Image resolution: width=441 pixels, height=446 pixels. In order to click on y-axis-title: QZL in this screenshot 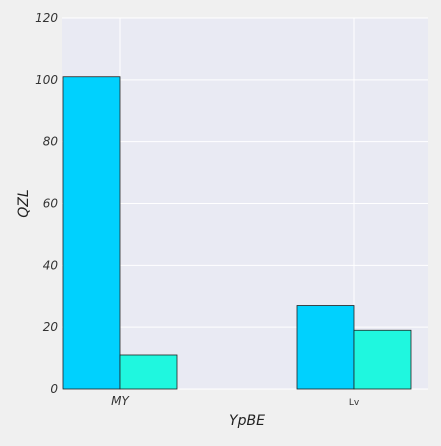, I will do `click(24, 203)`.